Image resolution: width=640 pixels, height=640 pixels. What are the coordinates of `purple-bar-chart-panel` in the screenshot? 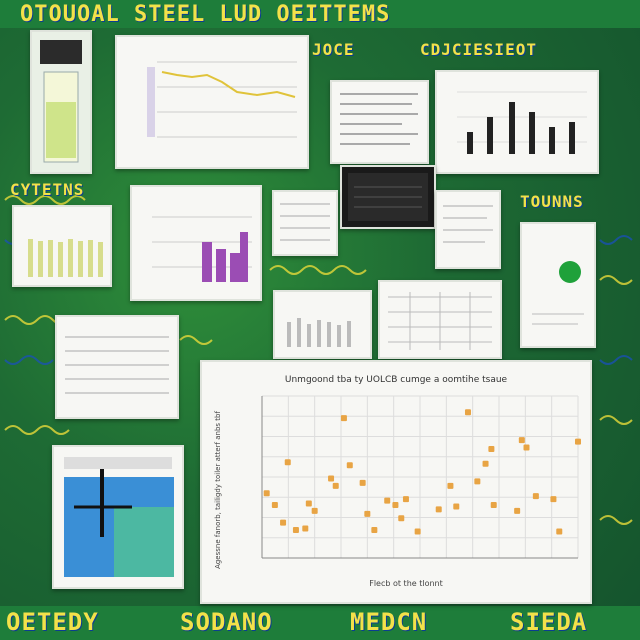 It's located at (196, 243).